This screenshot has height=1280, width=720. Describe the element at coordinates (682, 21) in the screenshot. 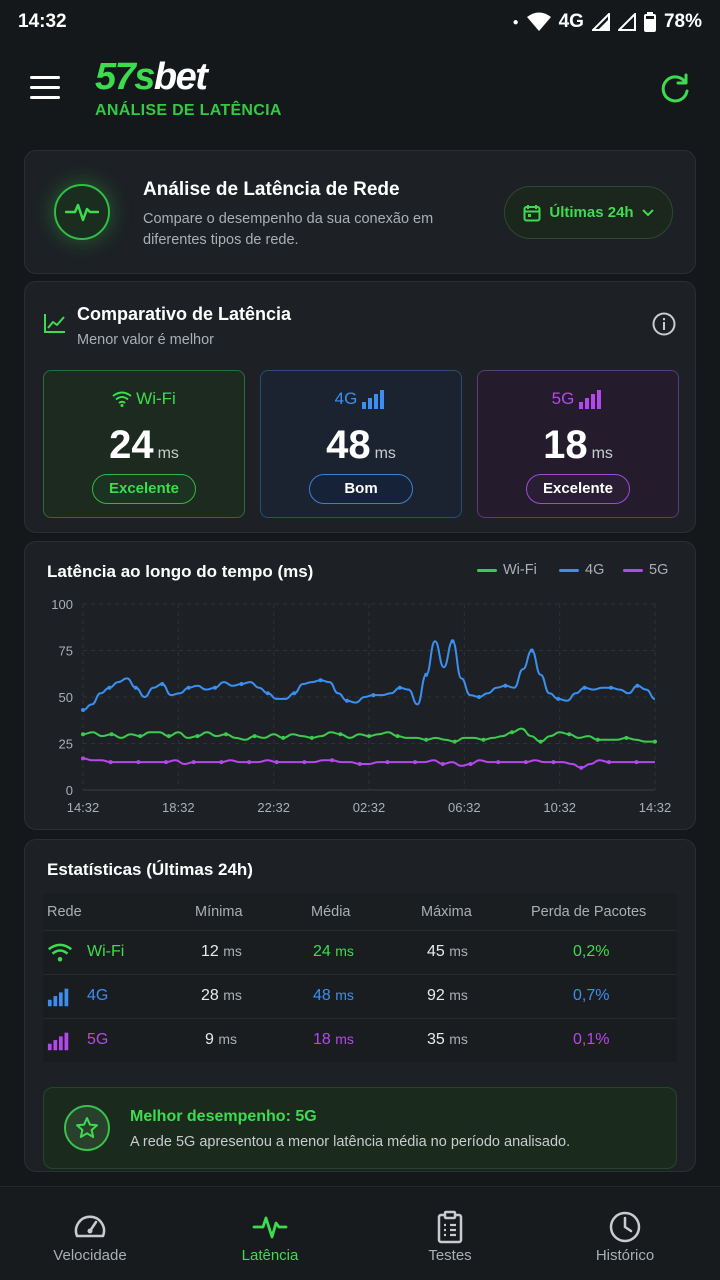

I see `battery-percent: 78%` at that location.